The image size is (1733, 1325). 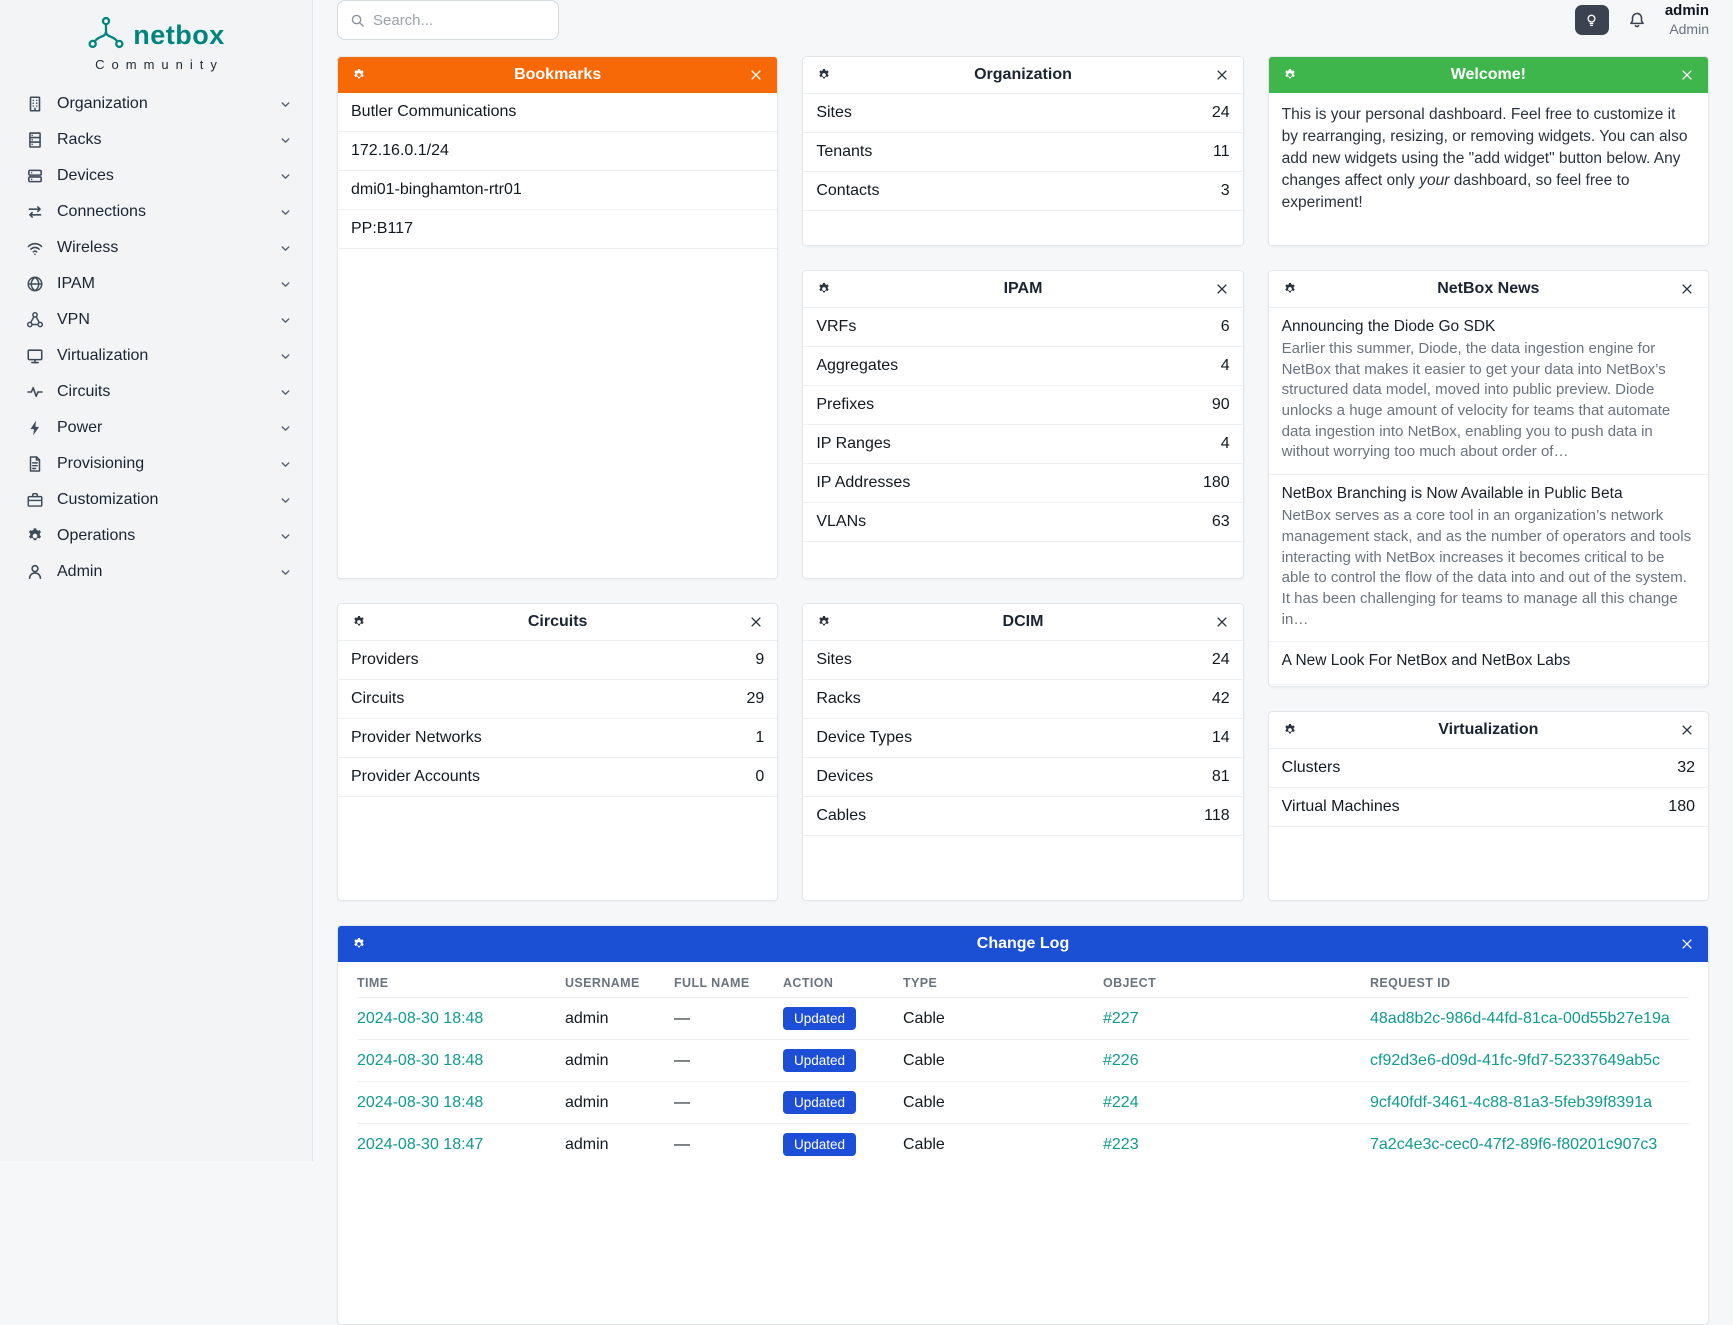 I want to click on stat-value: 4, so click(x=1225, y=365).